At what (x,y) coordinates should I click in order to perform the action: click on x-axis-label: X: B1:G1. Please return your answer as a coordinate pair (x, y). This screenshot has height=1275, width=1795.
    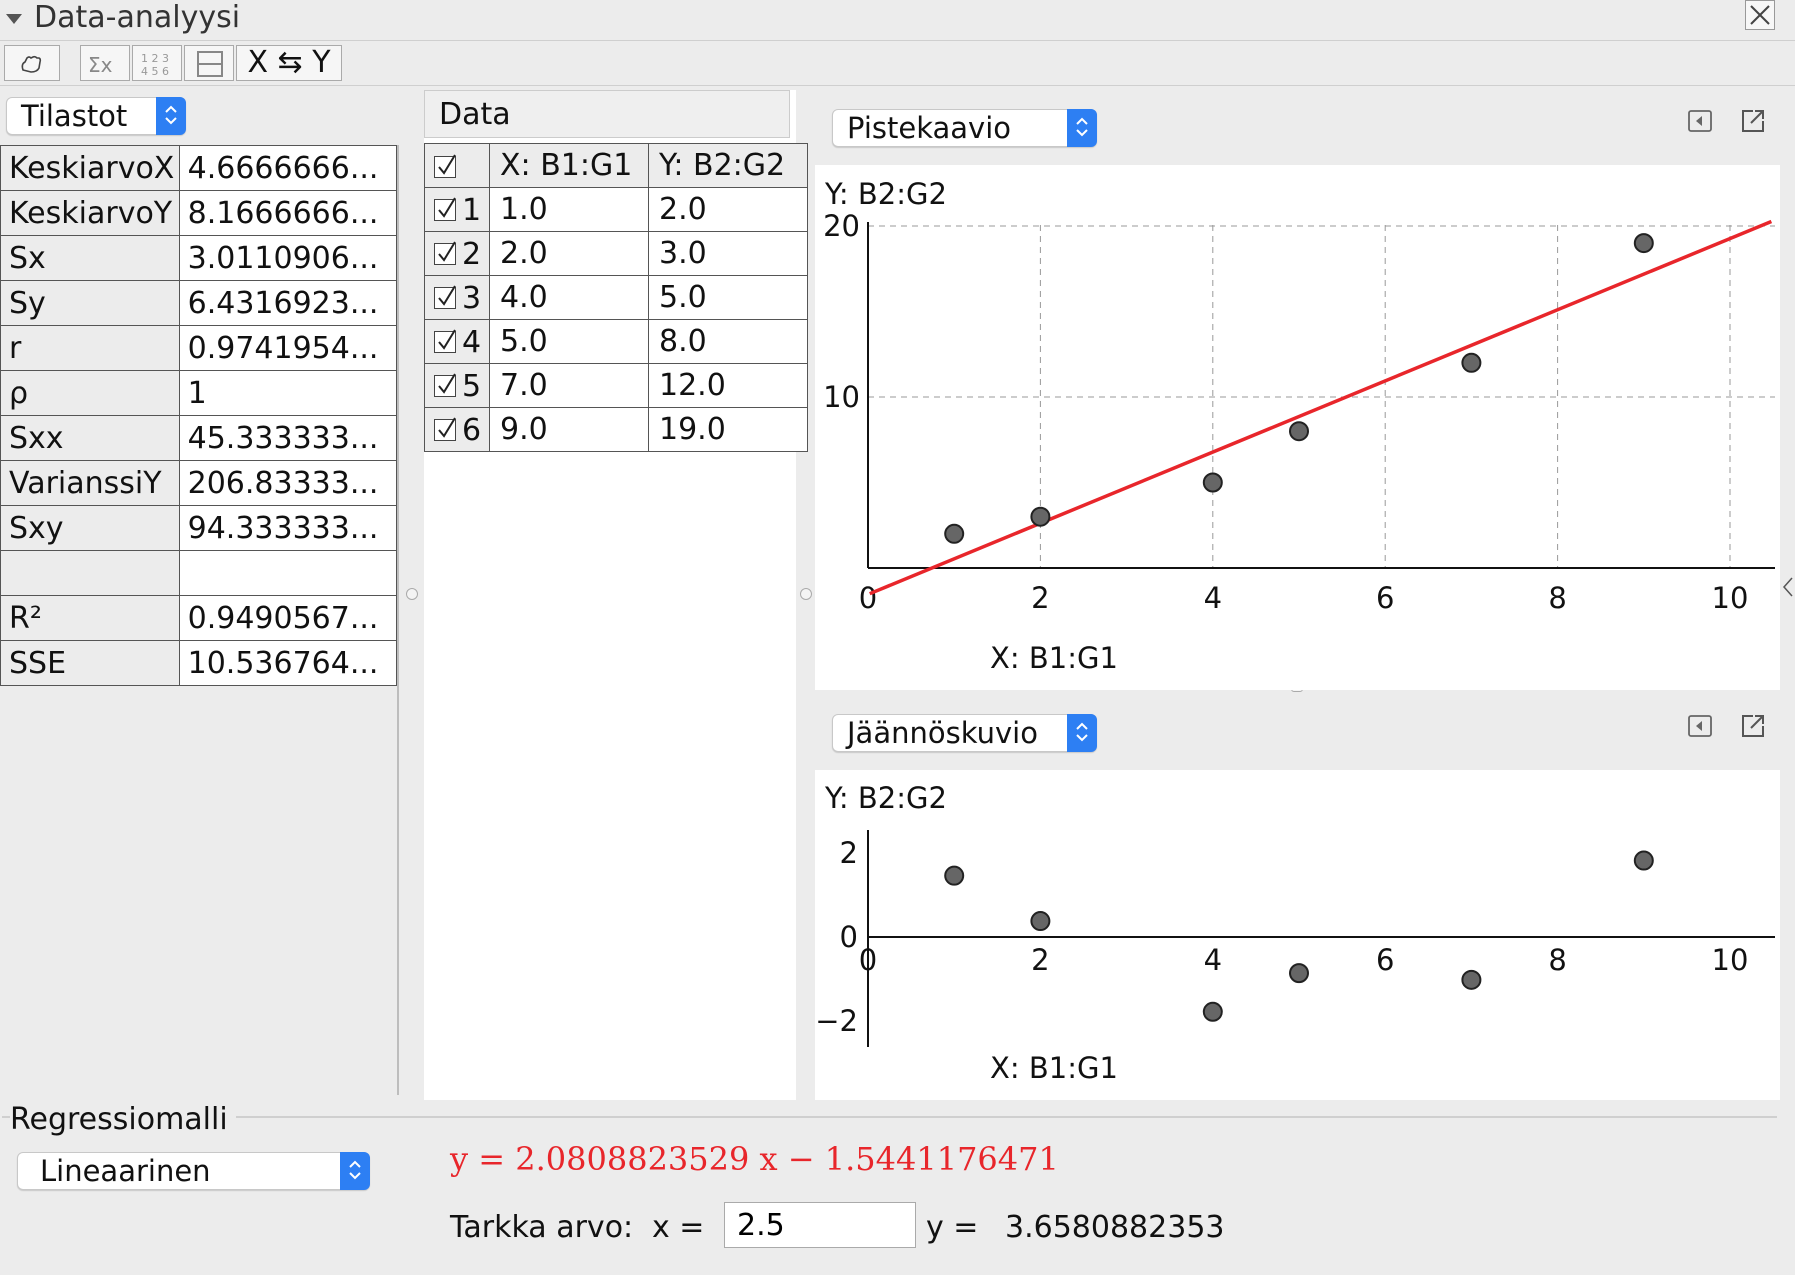
    Looking at the image, I should click on (1054, 658).